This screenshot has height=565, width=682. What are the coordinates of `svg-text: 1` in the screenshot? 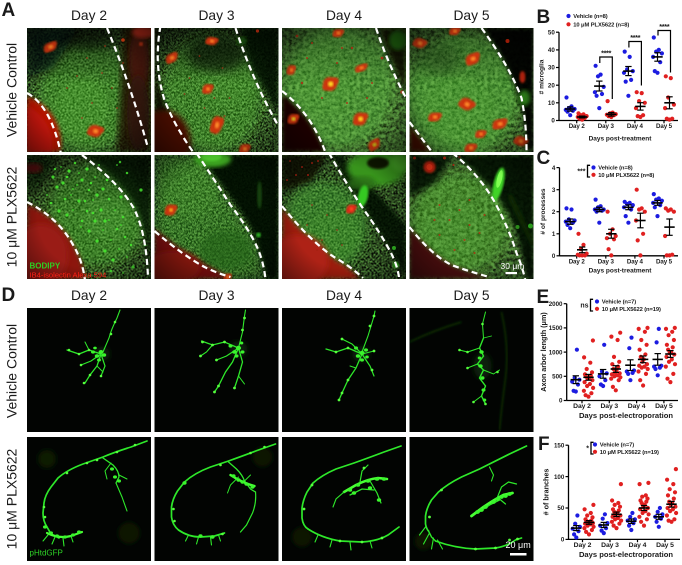 It's located at (554, 234).